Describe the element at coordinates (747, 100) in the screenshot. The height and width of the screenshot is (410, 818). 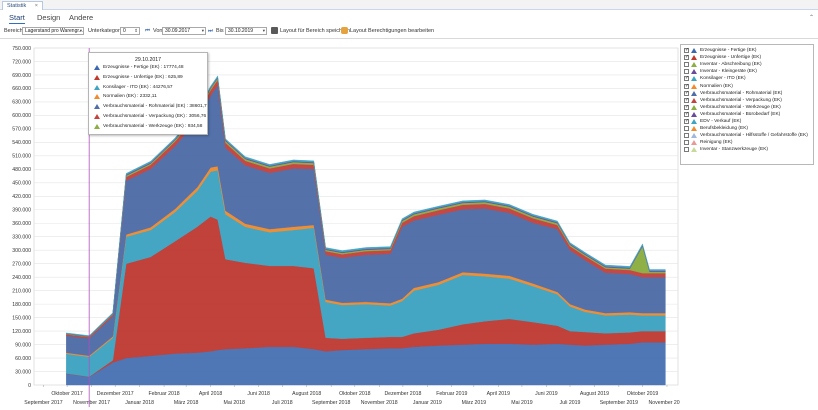
I see `legend-item: ✓ Verbrauchsmaterial - Verpackung (EK)` at that location.